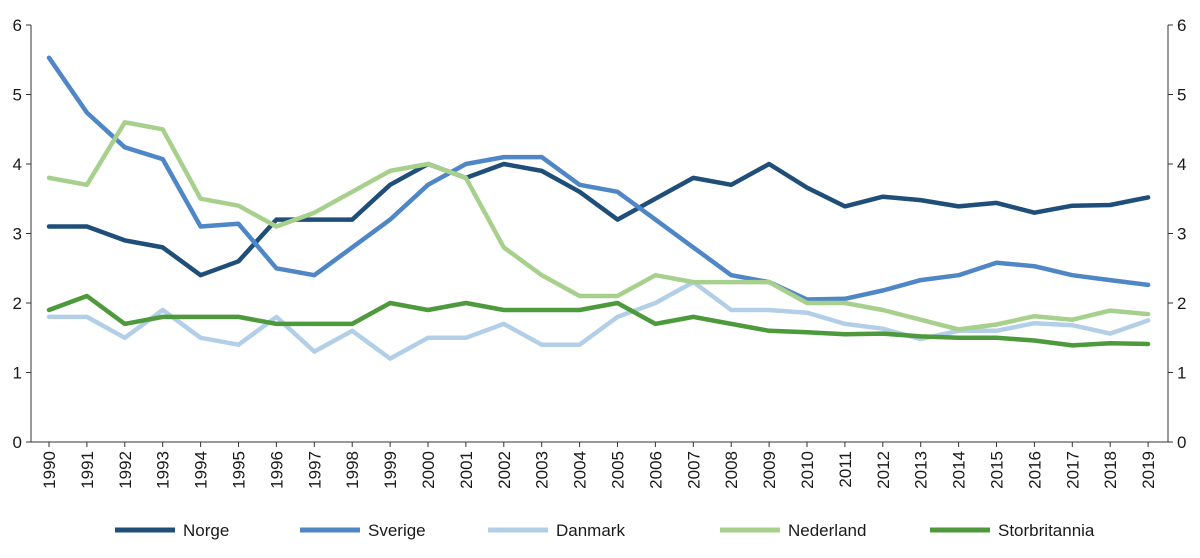 This screenshot has width=1200, height=558. What do you see at coordinates (1181, 95) in the screenshot?
I see `y-tick-label-right: 5` at bounding box center [1181, 95].